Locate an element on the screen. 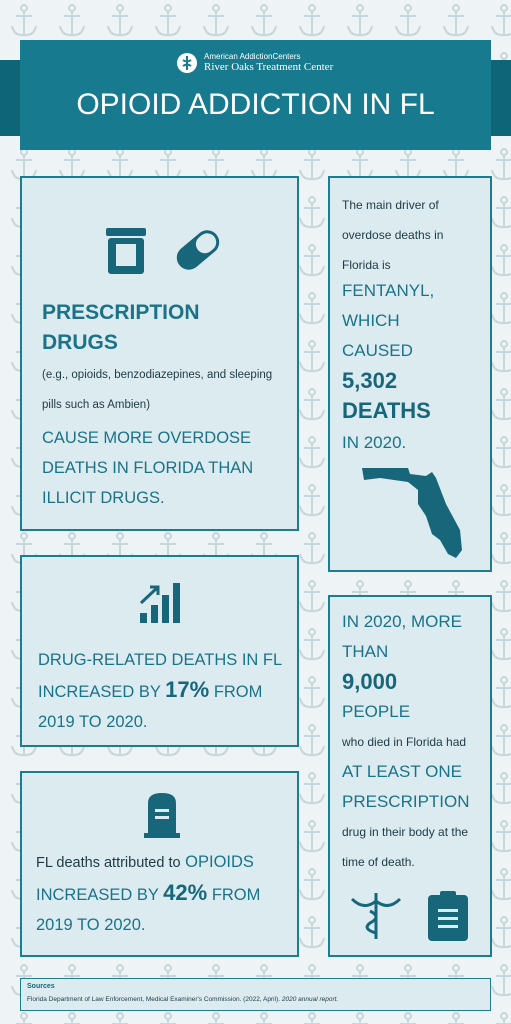 This screenshot has height=1024, width=511. number: 42% is located at coordinates (185, 892).